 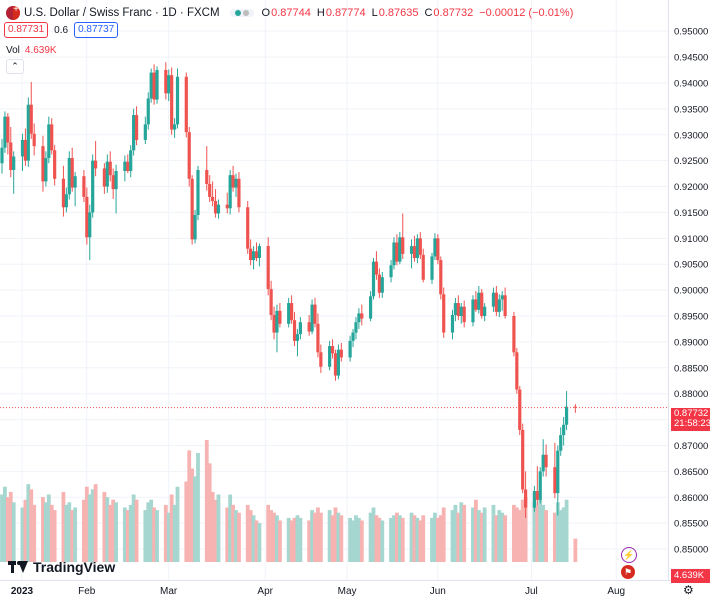 I want to click on status-dots, so click(x=241, y=13).